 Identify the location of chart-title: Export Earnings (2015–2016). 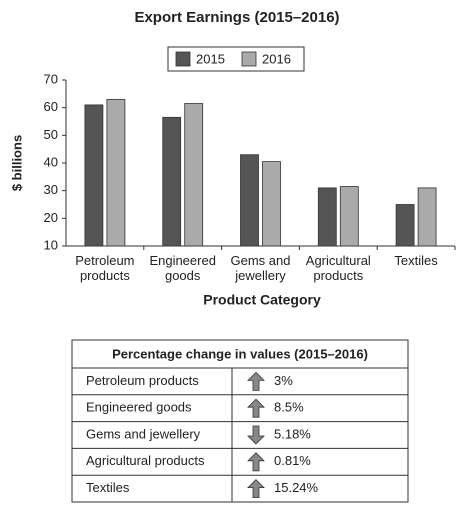
(236, 17).